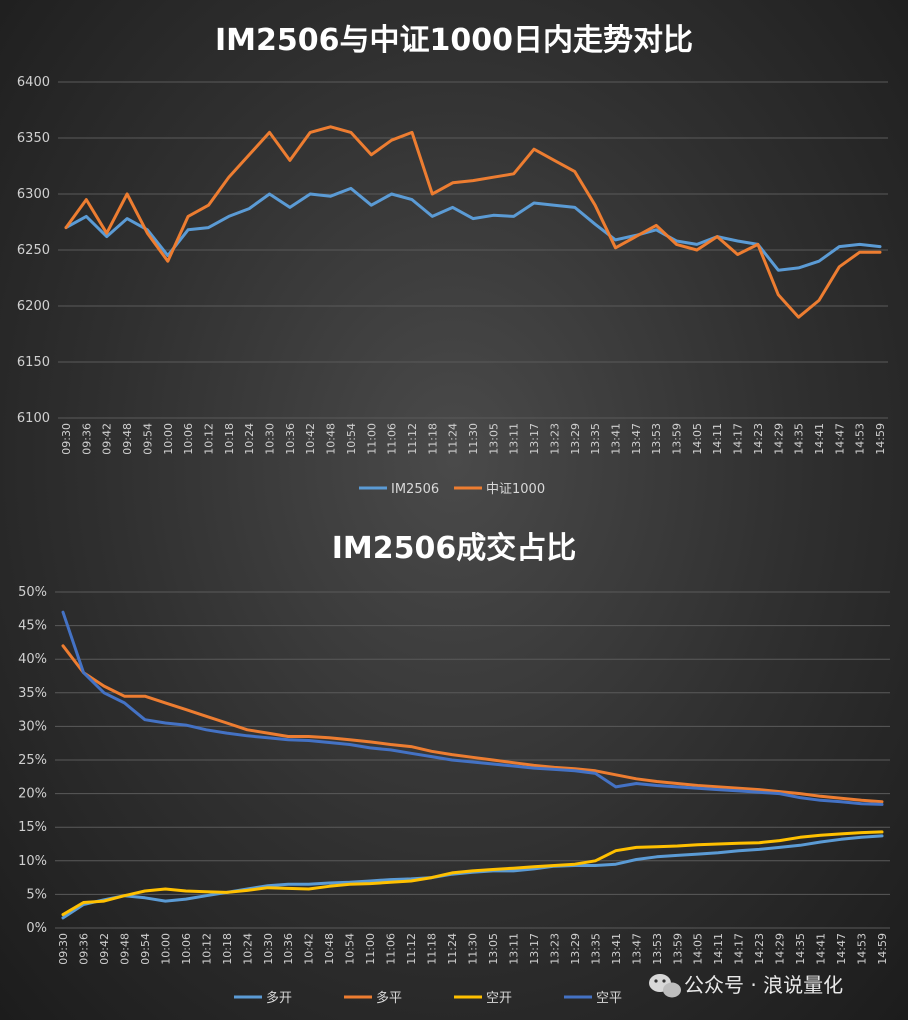 The image size is (908, 1020). What do you see at coordinates (33, 306) in the screenshot?
I see `y-tick-label: 6200` at bounding box center [33, 306].